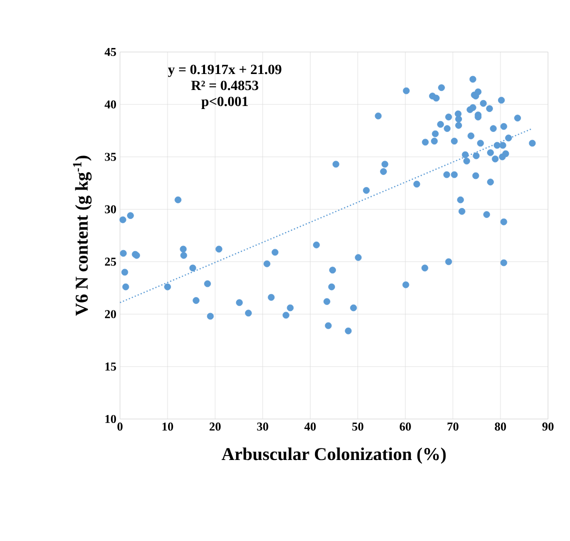 The width and height of the screenshot is (570, 541). What do you see at coordinates (120, 426) in the screenshot?
I see `x-tick-label: 0` at bounding box center [120, 426].